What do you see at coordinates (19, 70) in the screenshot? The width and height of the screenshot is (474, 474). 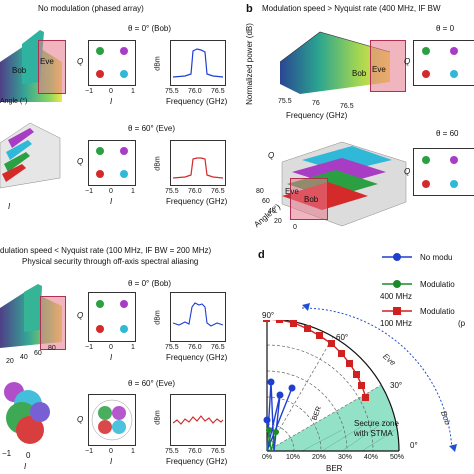 I see `panel-a-bob-label: Bob` at bounding box center [19, 70].